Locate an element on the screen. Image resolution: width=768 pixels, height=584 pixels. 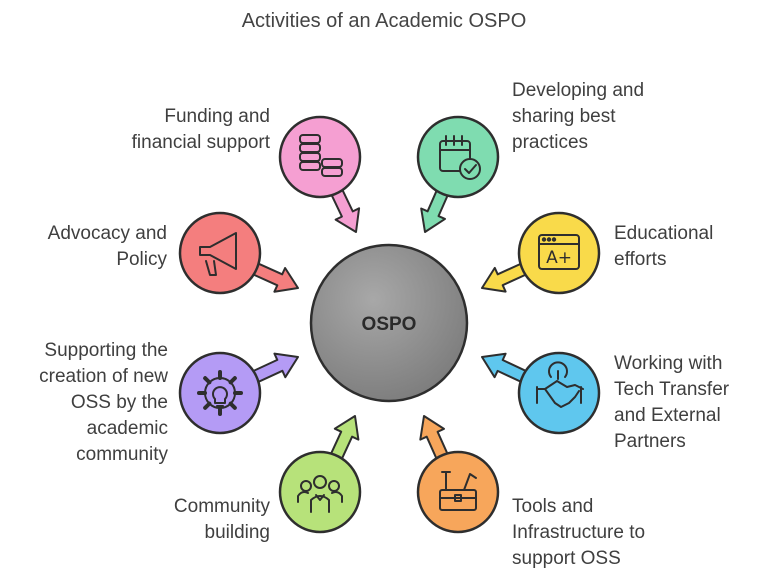
label-line: Infrastructure to is located at coordinates (579, 532).